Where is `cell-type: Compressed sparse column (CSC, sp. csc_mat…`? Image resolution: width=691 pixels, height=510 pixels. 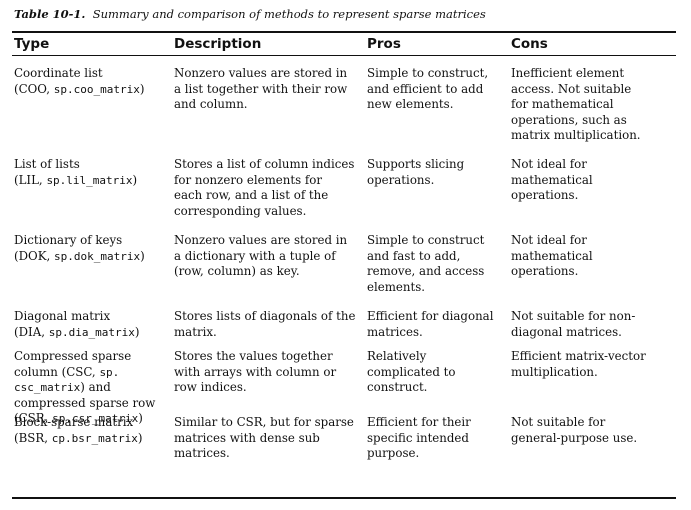
cell-type: Compressed sparse column (CSC, sp. csc_mat… is located at coordinates (84, 388).